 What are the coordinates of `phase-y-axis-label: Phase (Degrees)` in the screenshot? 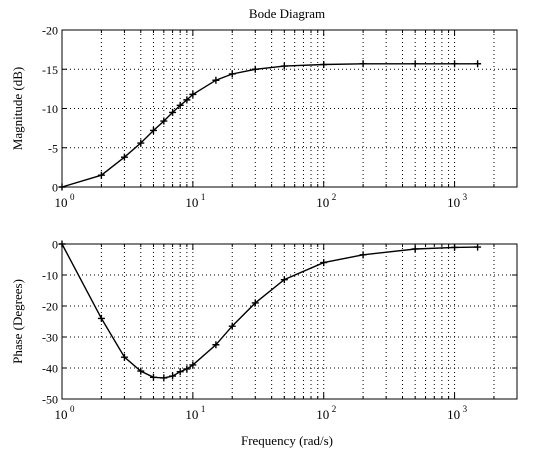 It's located at (17, 321).